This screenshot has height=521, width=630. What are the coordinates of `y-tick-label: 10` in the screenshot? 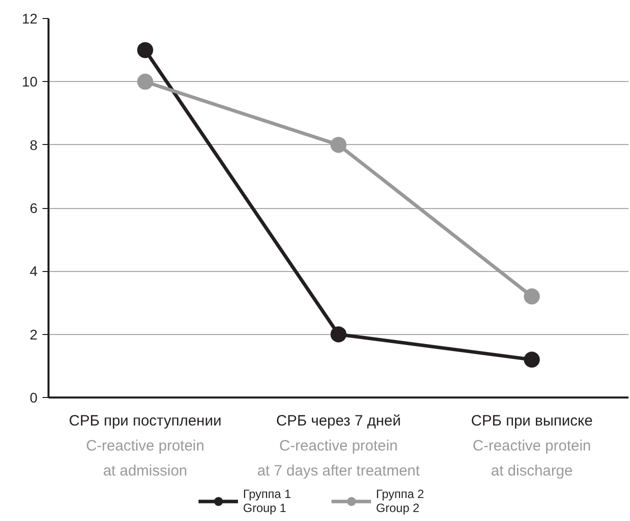 It's located at (30, 82).